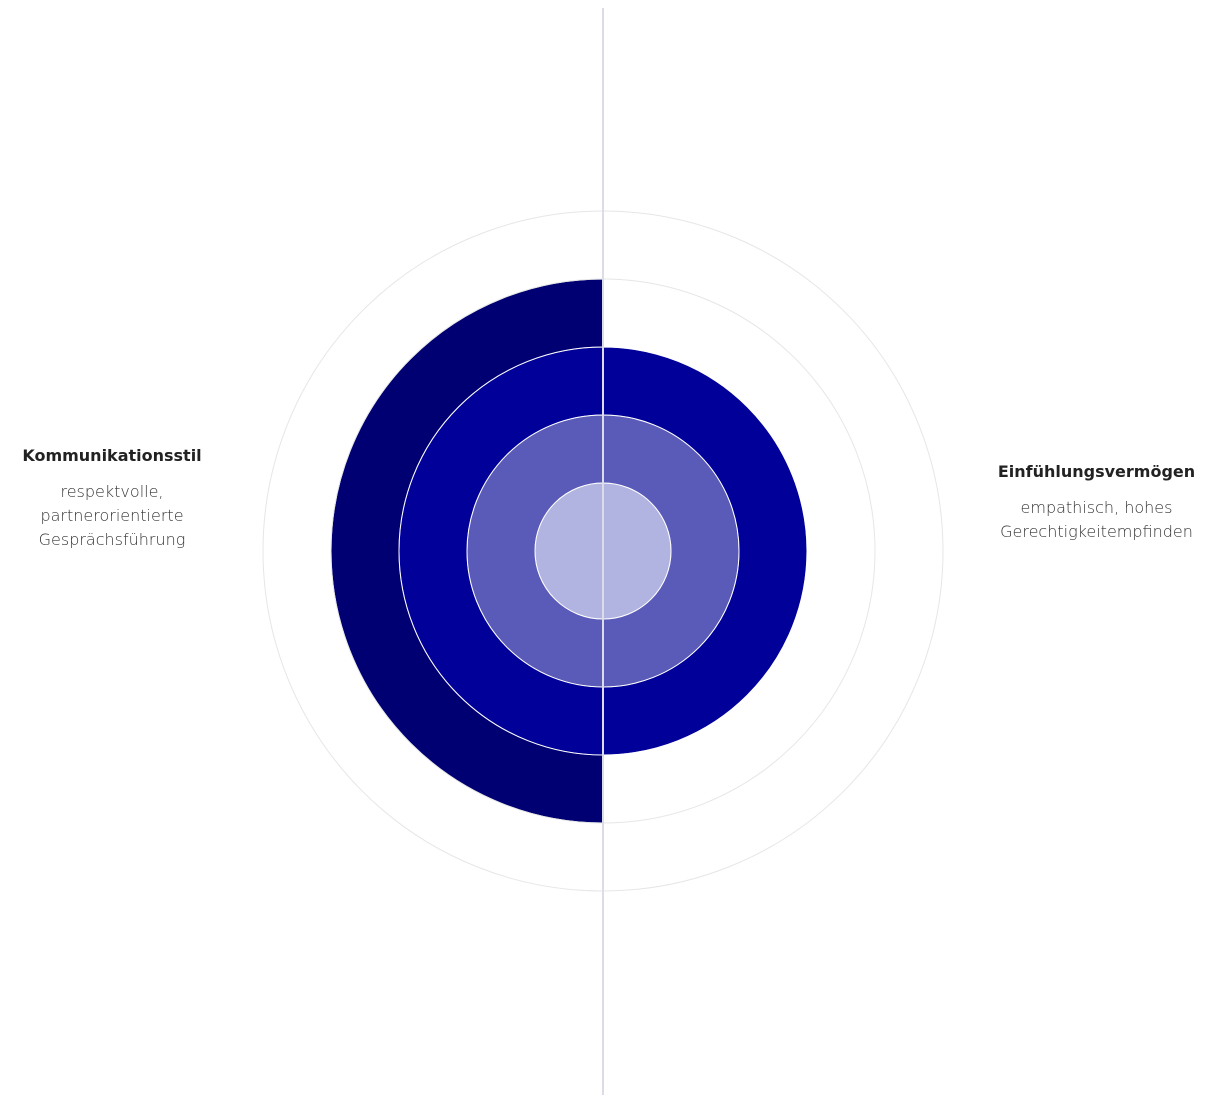 The height and width of the screenshot is (1095, 1223). Describe the element at coordinates (705, 551) in the screenshot. I see `right-level-rings` at that location.